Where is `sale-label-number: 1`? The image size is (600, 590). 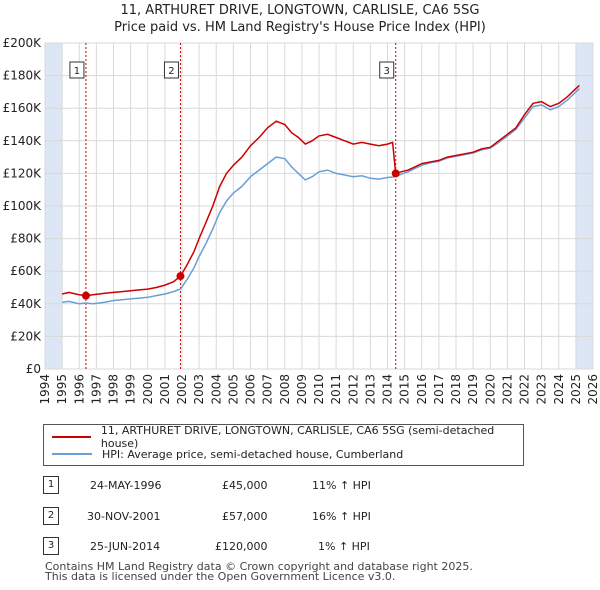 sale-label-number: 1 is located at coordinates (77, 71).